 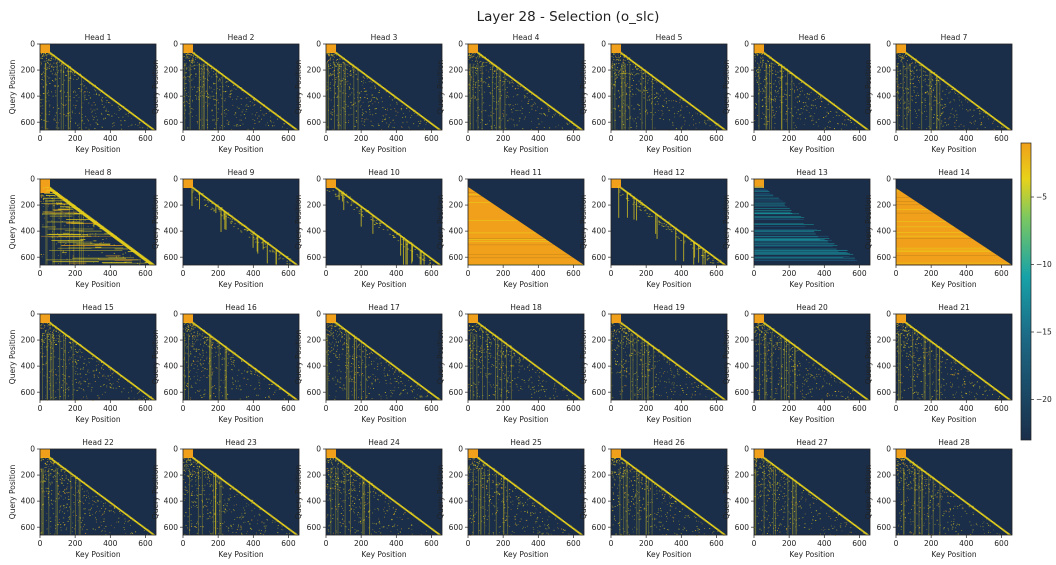 I want to click on heatmap-corner, so click(x=188, y=48).